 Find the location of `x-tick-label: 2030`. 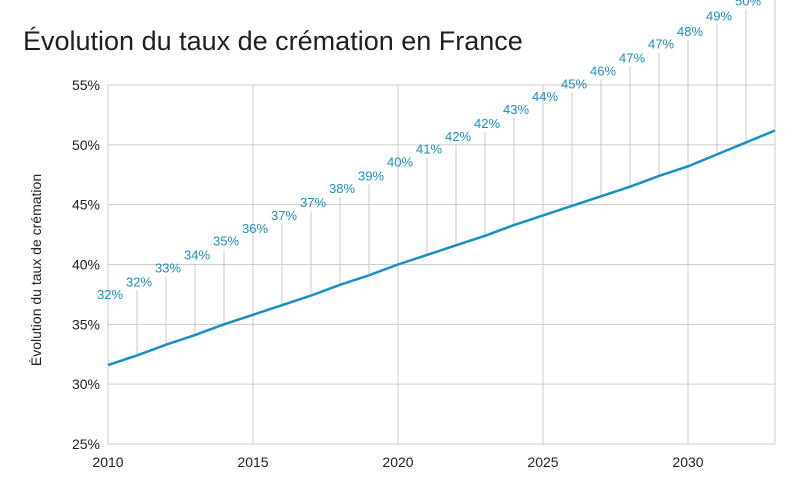

x-tick-label: 2030 is located at coordinates (687, 462).